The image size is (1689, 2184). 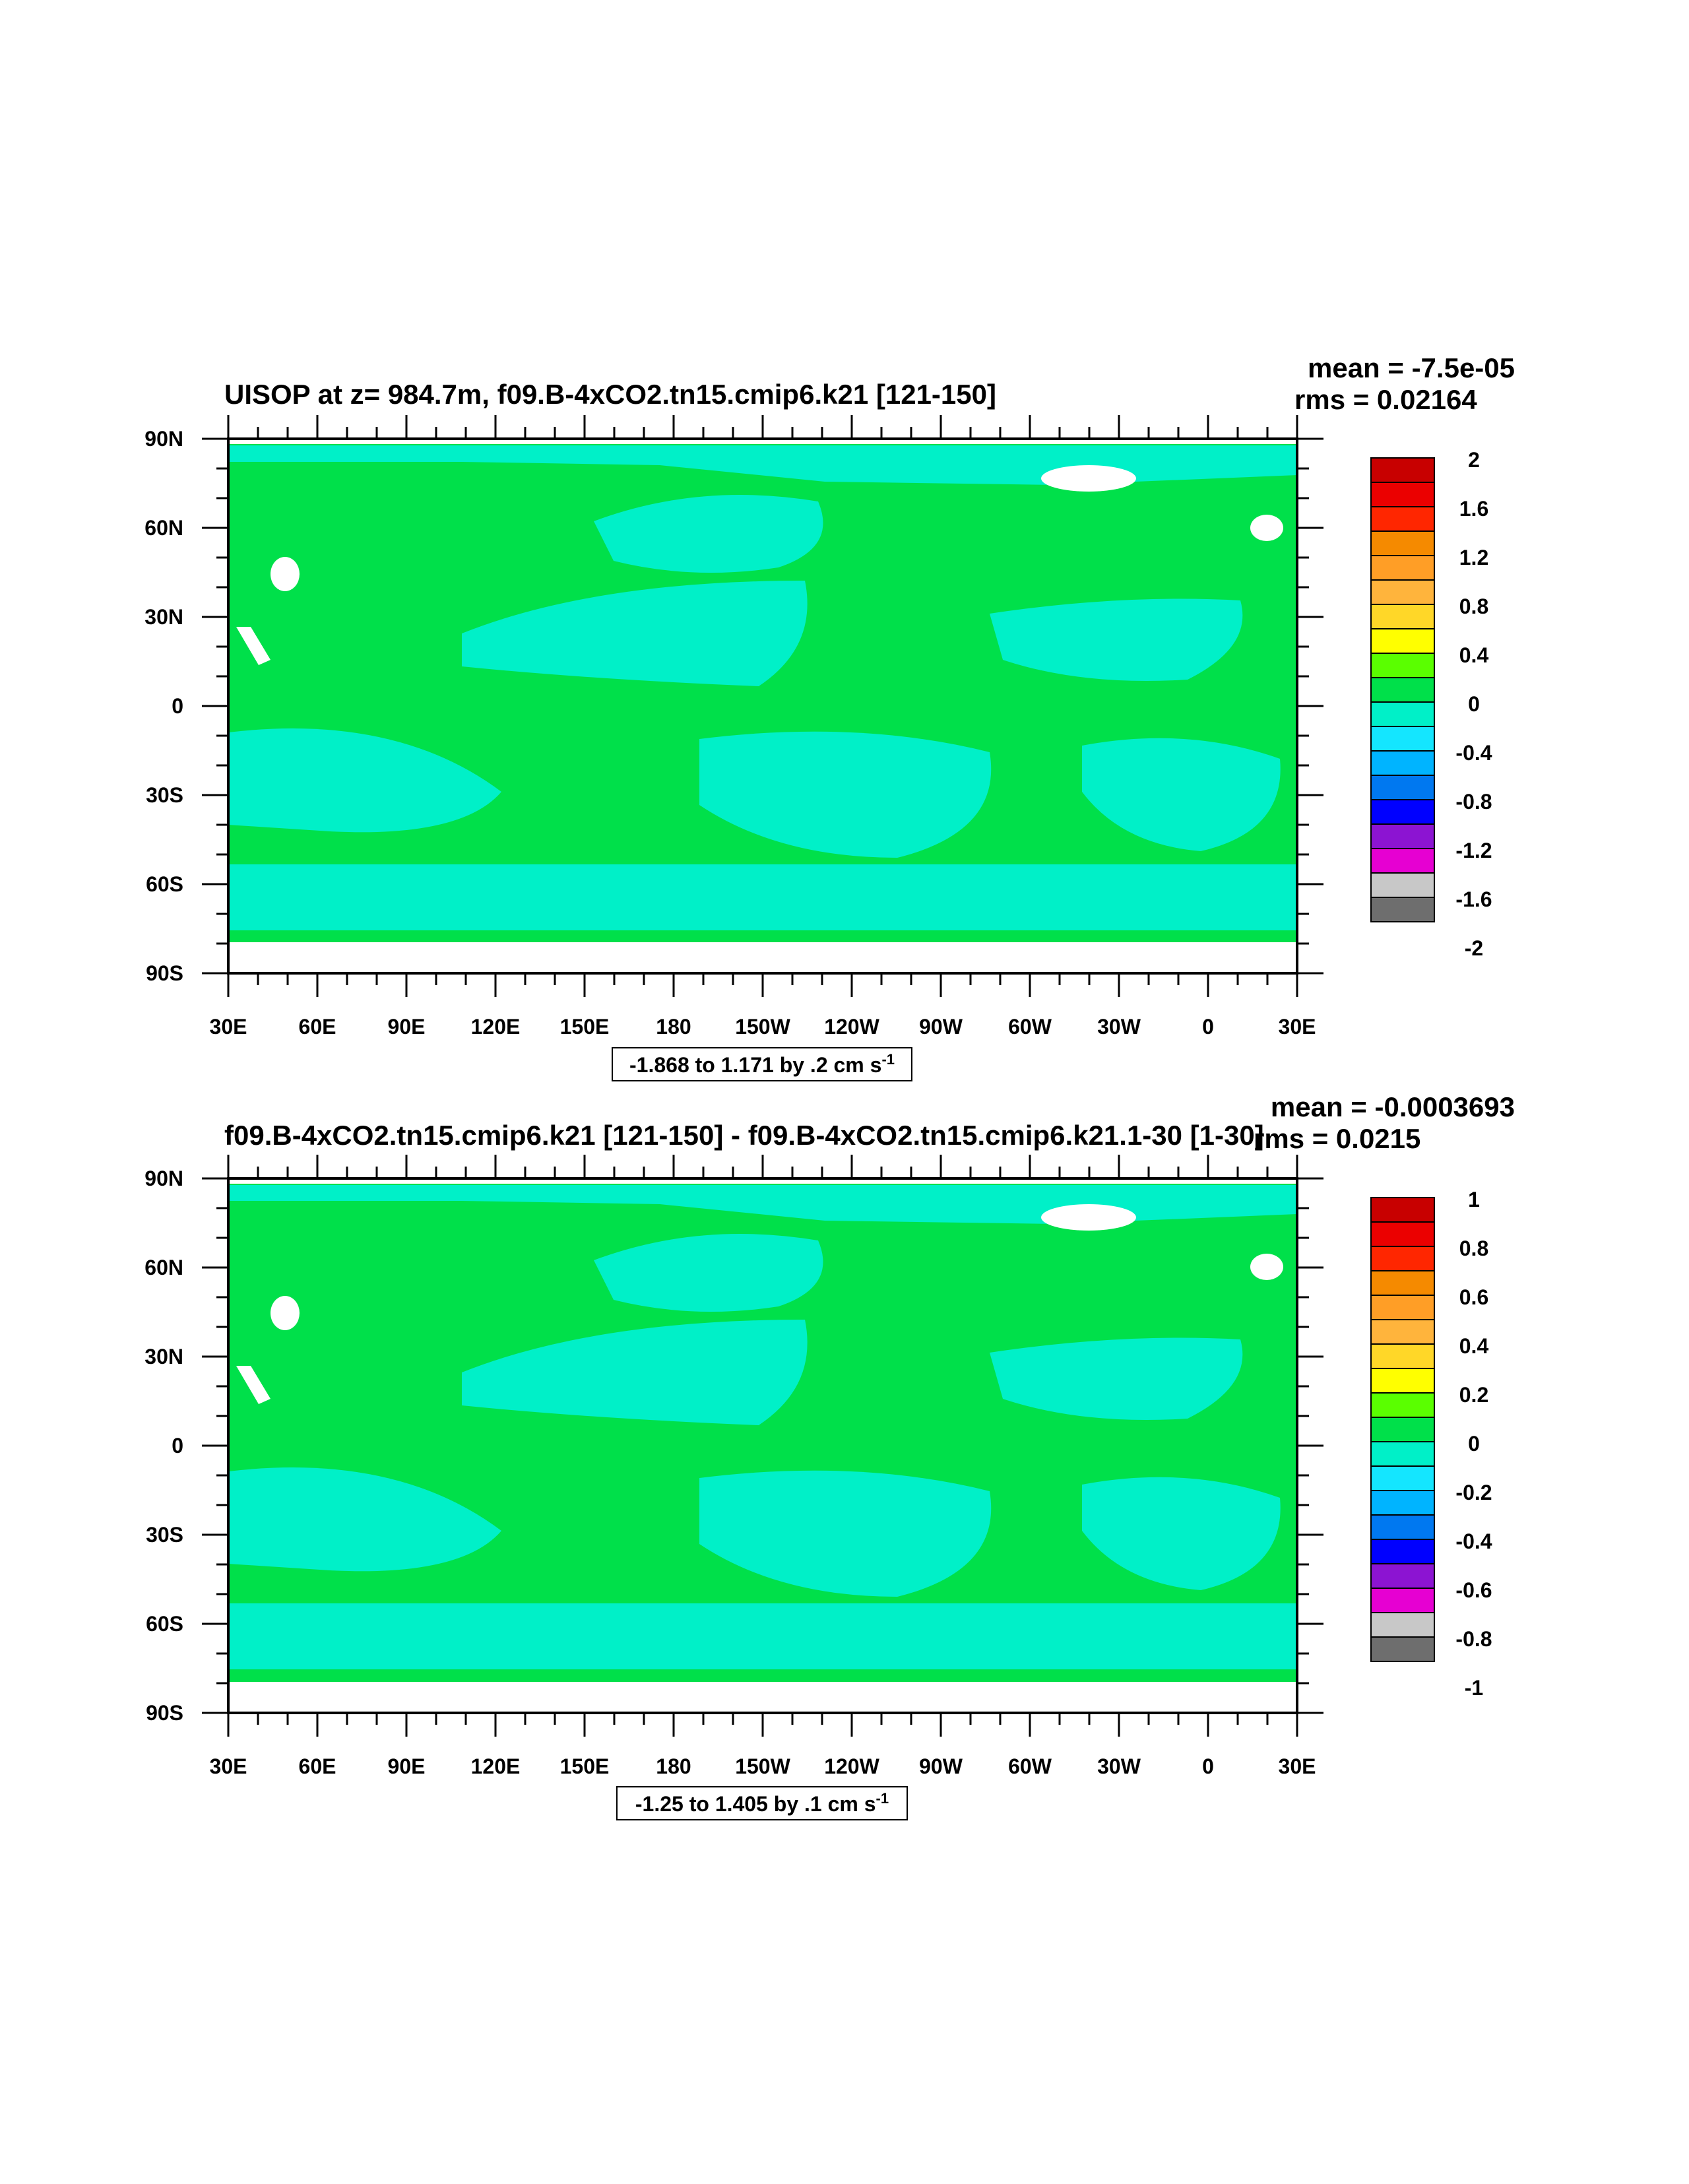 What do you see at coordinates (164, 1624) in the screenshot?
I see `panel-2-ytick: 60S` at bounding box center [164, 1624].